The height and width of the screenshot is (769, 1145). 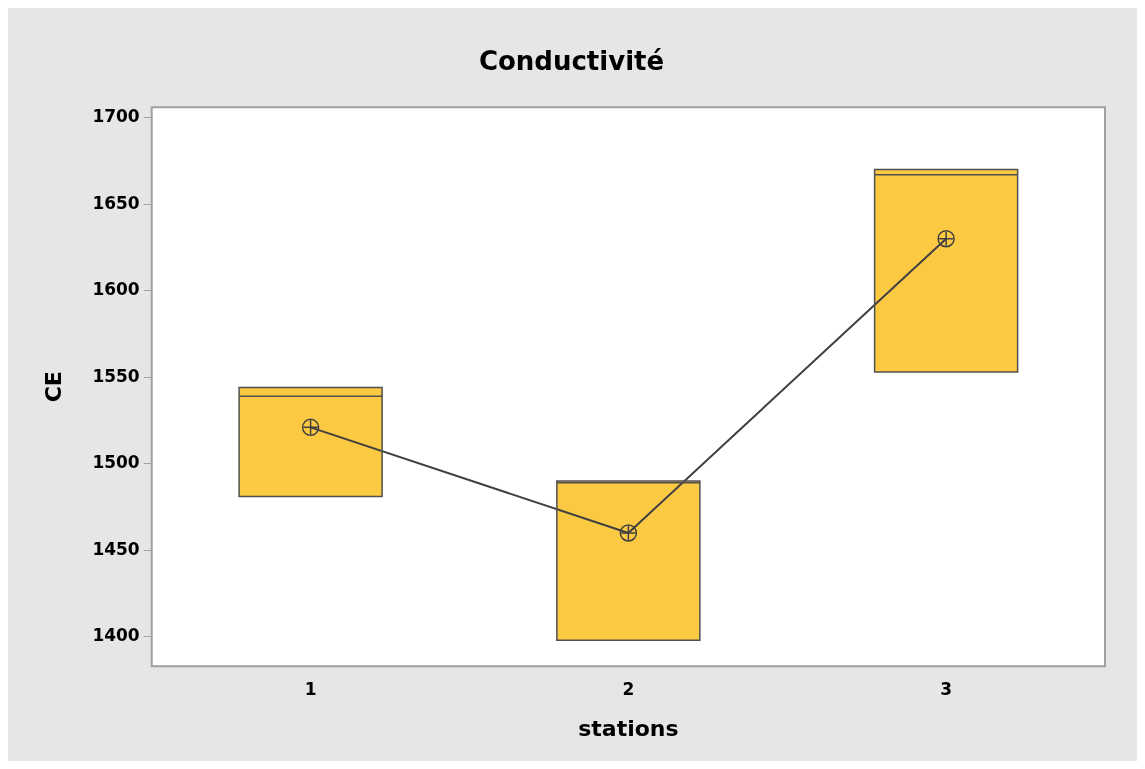 What do you see at coordinates (116, 462) in the screenshot?
I see `y-tick-label: 1500` at bounding box center [116, 462].